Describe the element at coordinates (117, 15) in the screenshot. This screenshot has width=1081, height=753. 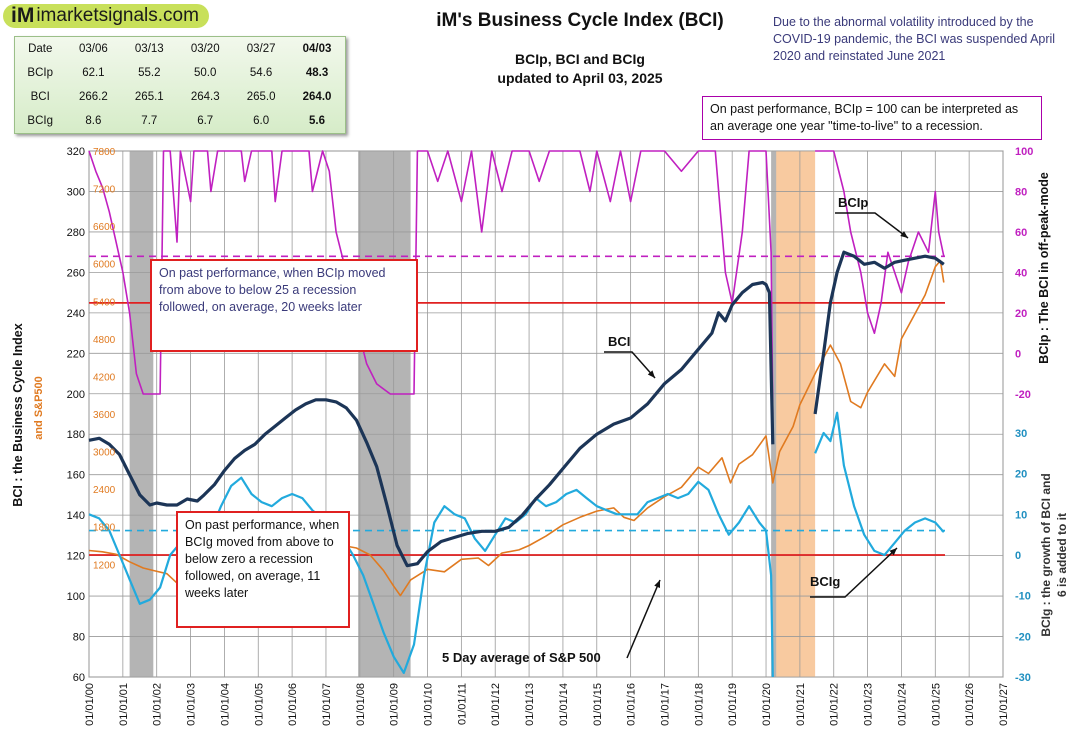
I see `brand-name: imarketsignals.com` at that location.